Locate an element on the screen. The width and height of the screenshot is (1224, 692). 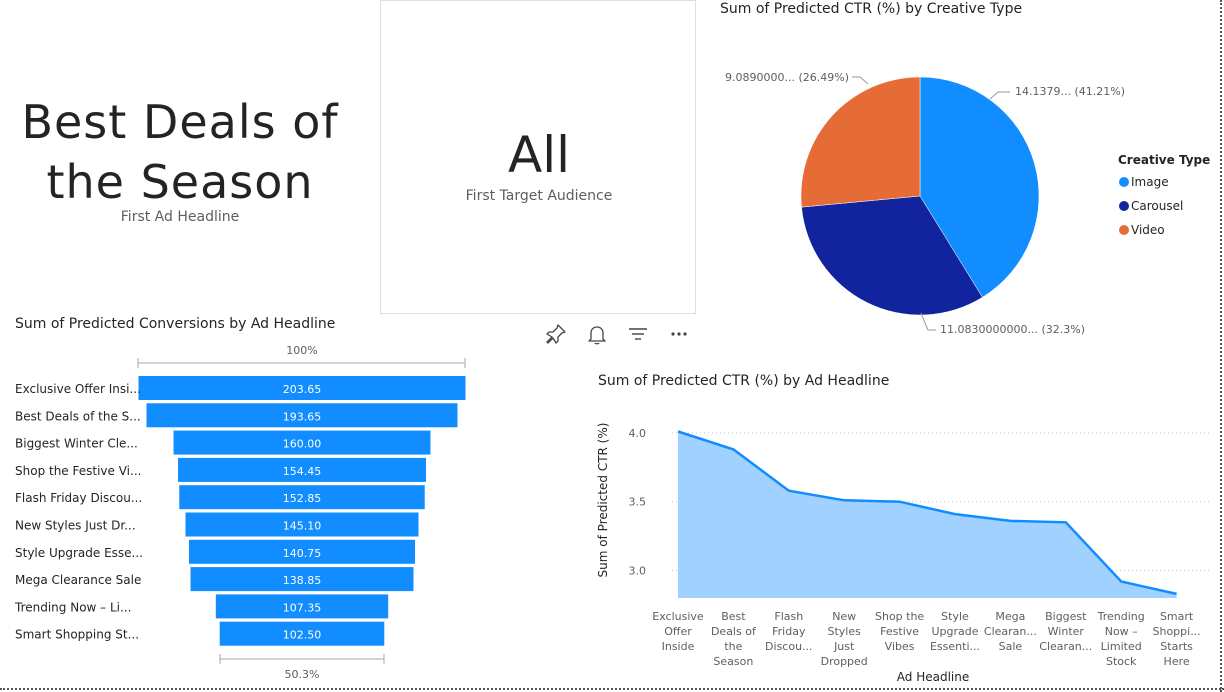
pie-slice-image is located at coordinates (979, 187).